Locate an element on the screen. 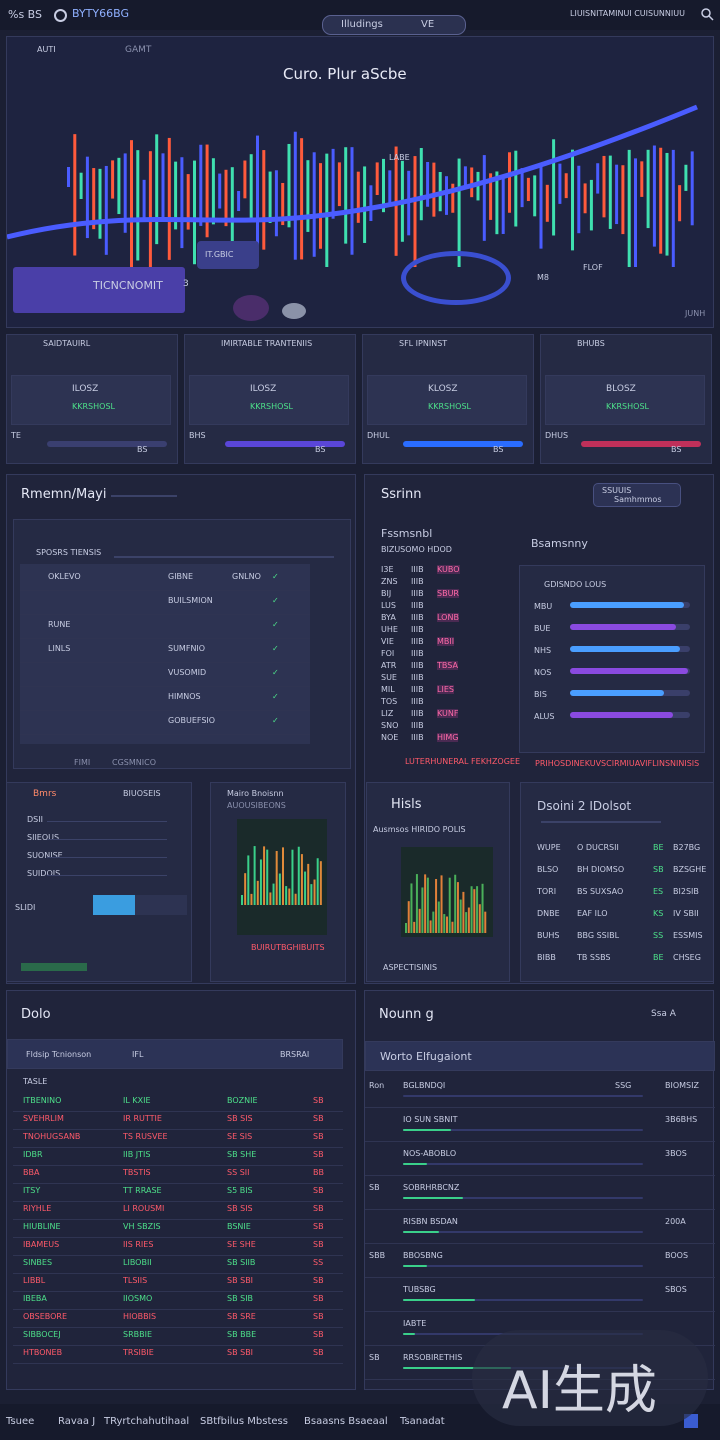  col1-row-label: BIJ is located at coordinates (386, 593).